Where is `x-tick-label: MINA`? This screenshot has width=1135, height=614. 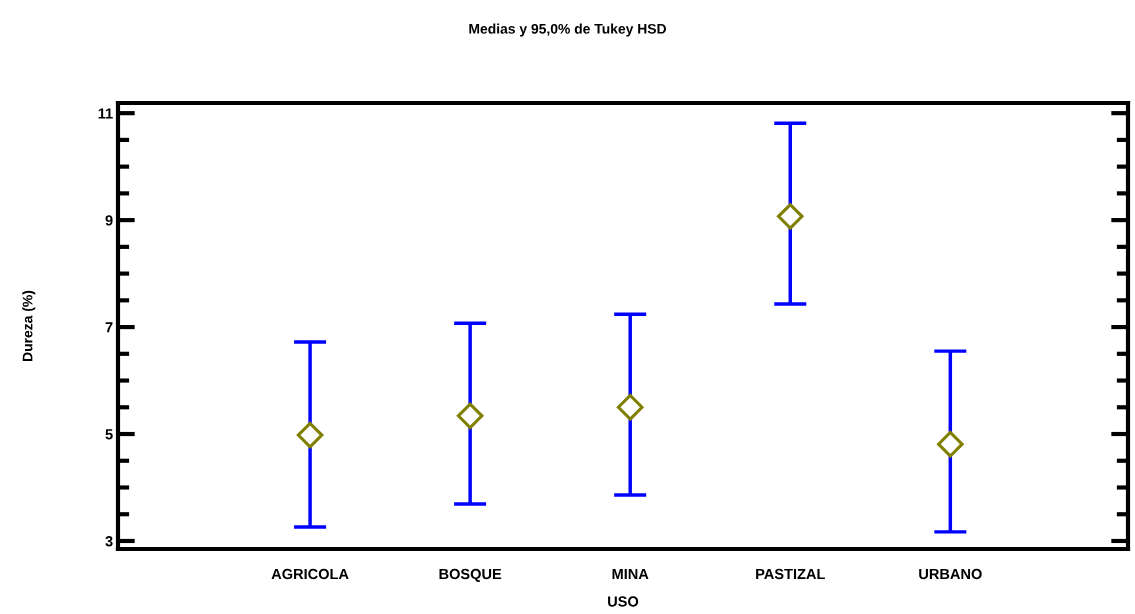
x-tick-label: MINA is located at coordinates (630, 574).